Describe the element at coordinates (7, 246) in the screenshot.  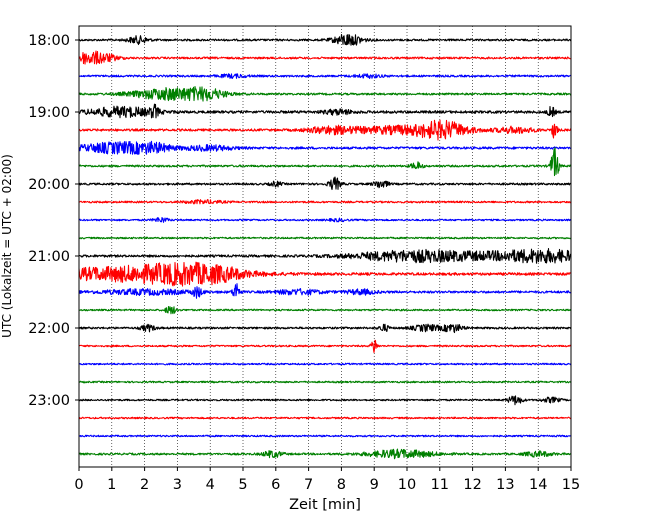
I see `y-axis-label: UTC (Lokalzeit = UTC + 02:00)` at that location.